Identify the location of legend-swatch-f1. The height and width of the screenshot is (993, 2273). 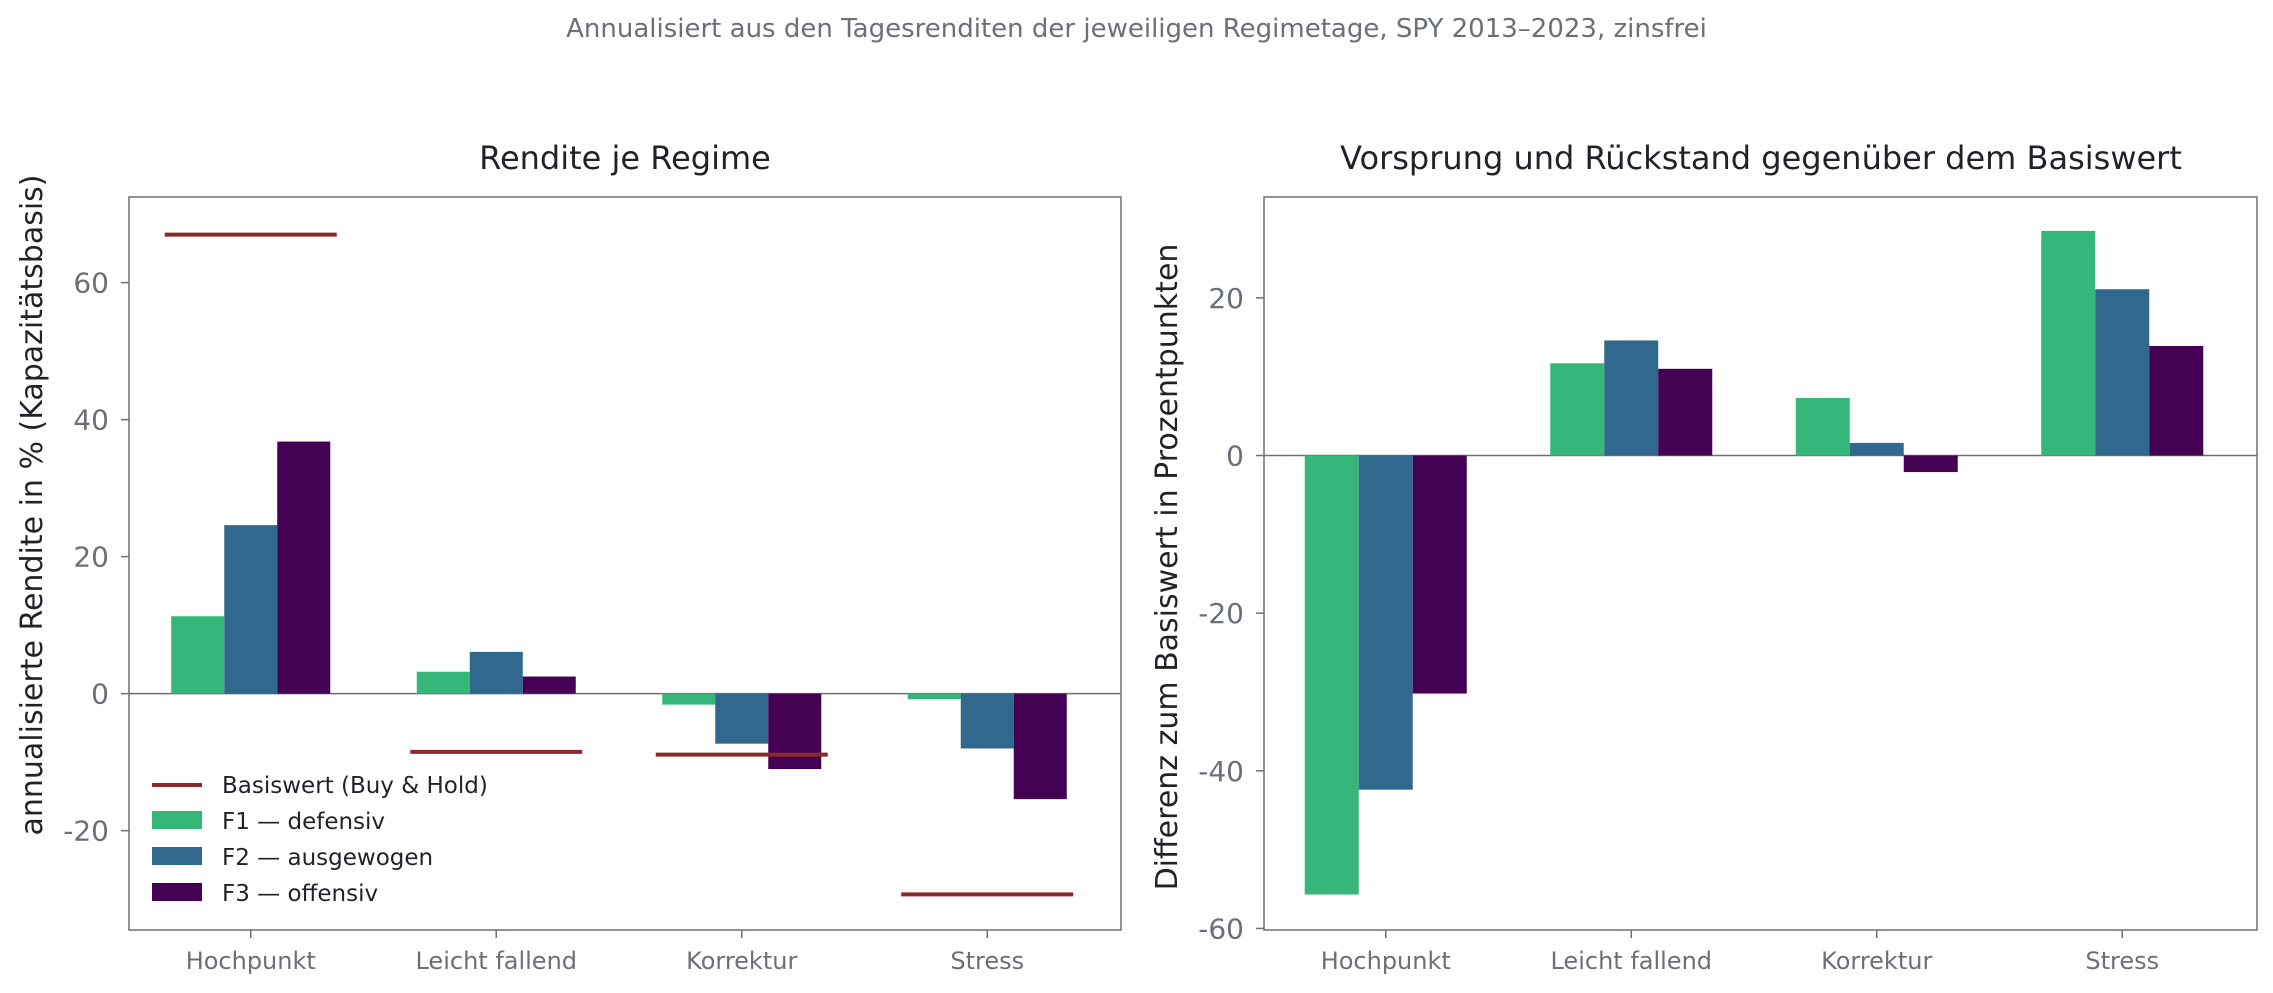
(177, 820).